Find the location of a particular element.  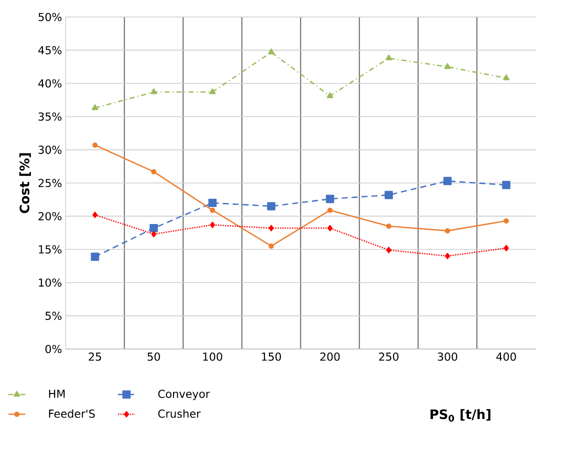

legend-label: Crusher is located at coordinates (179, 413).